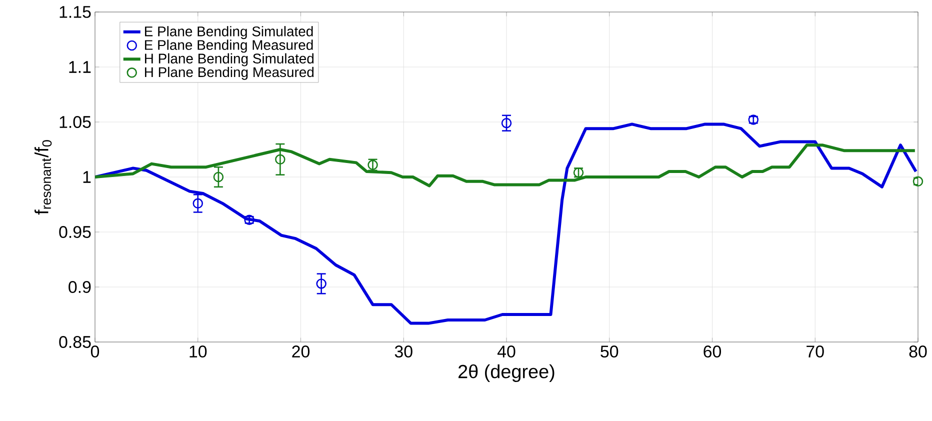 This screenshot has width=932, height=421. I want to click on legend-label: E Plane Bending Simulated, so click(229, 33).